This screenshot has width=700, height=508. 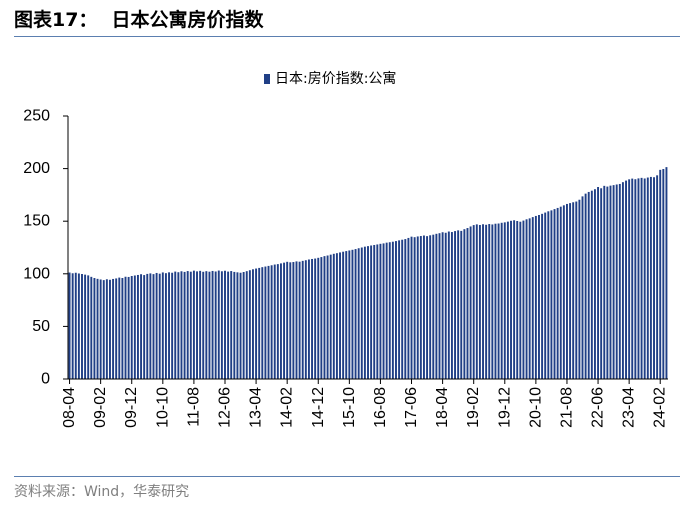 I want to click on x-tick-label: 15-10, so click(x=349, y=407).